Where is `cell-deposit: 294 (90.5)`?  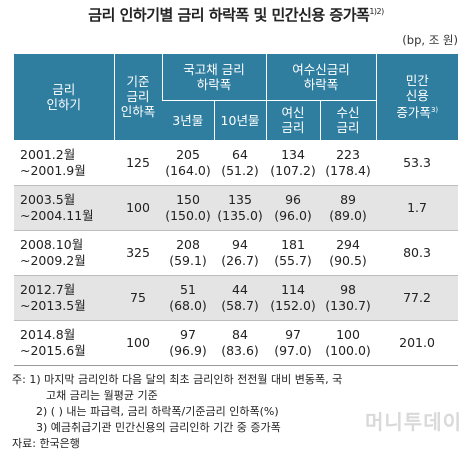
cell-deposit: 294 (90.5) is located at coordinates (348, 253).